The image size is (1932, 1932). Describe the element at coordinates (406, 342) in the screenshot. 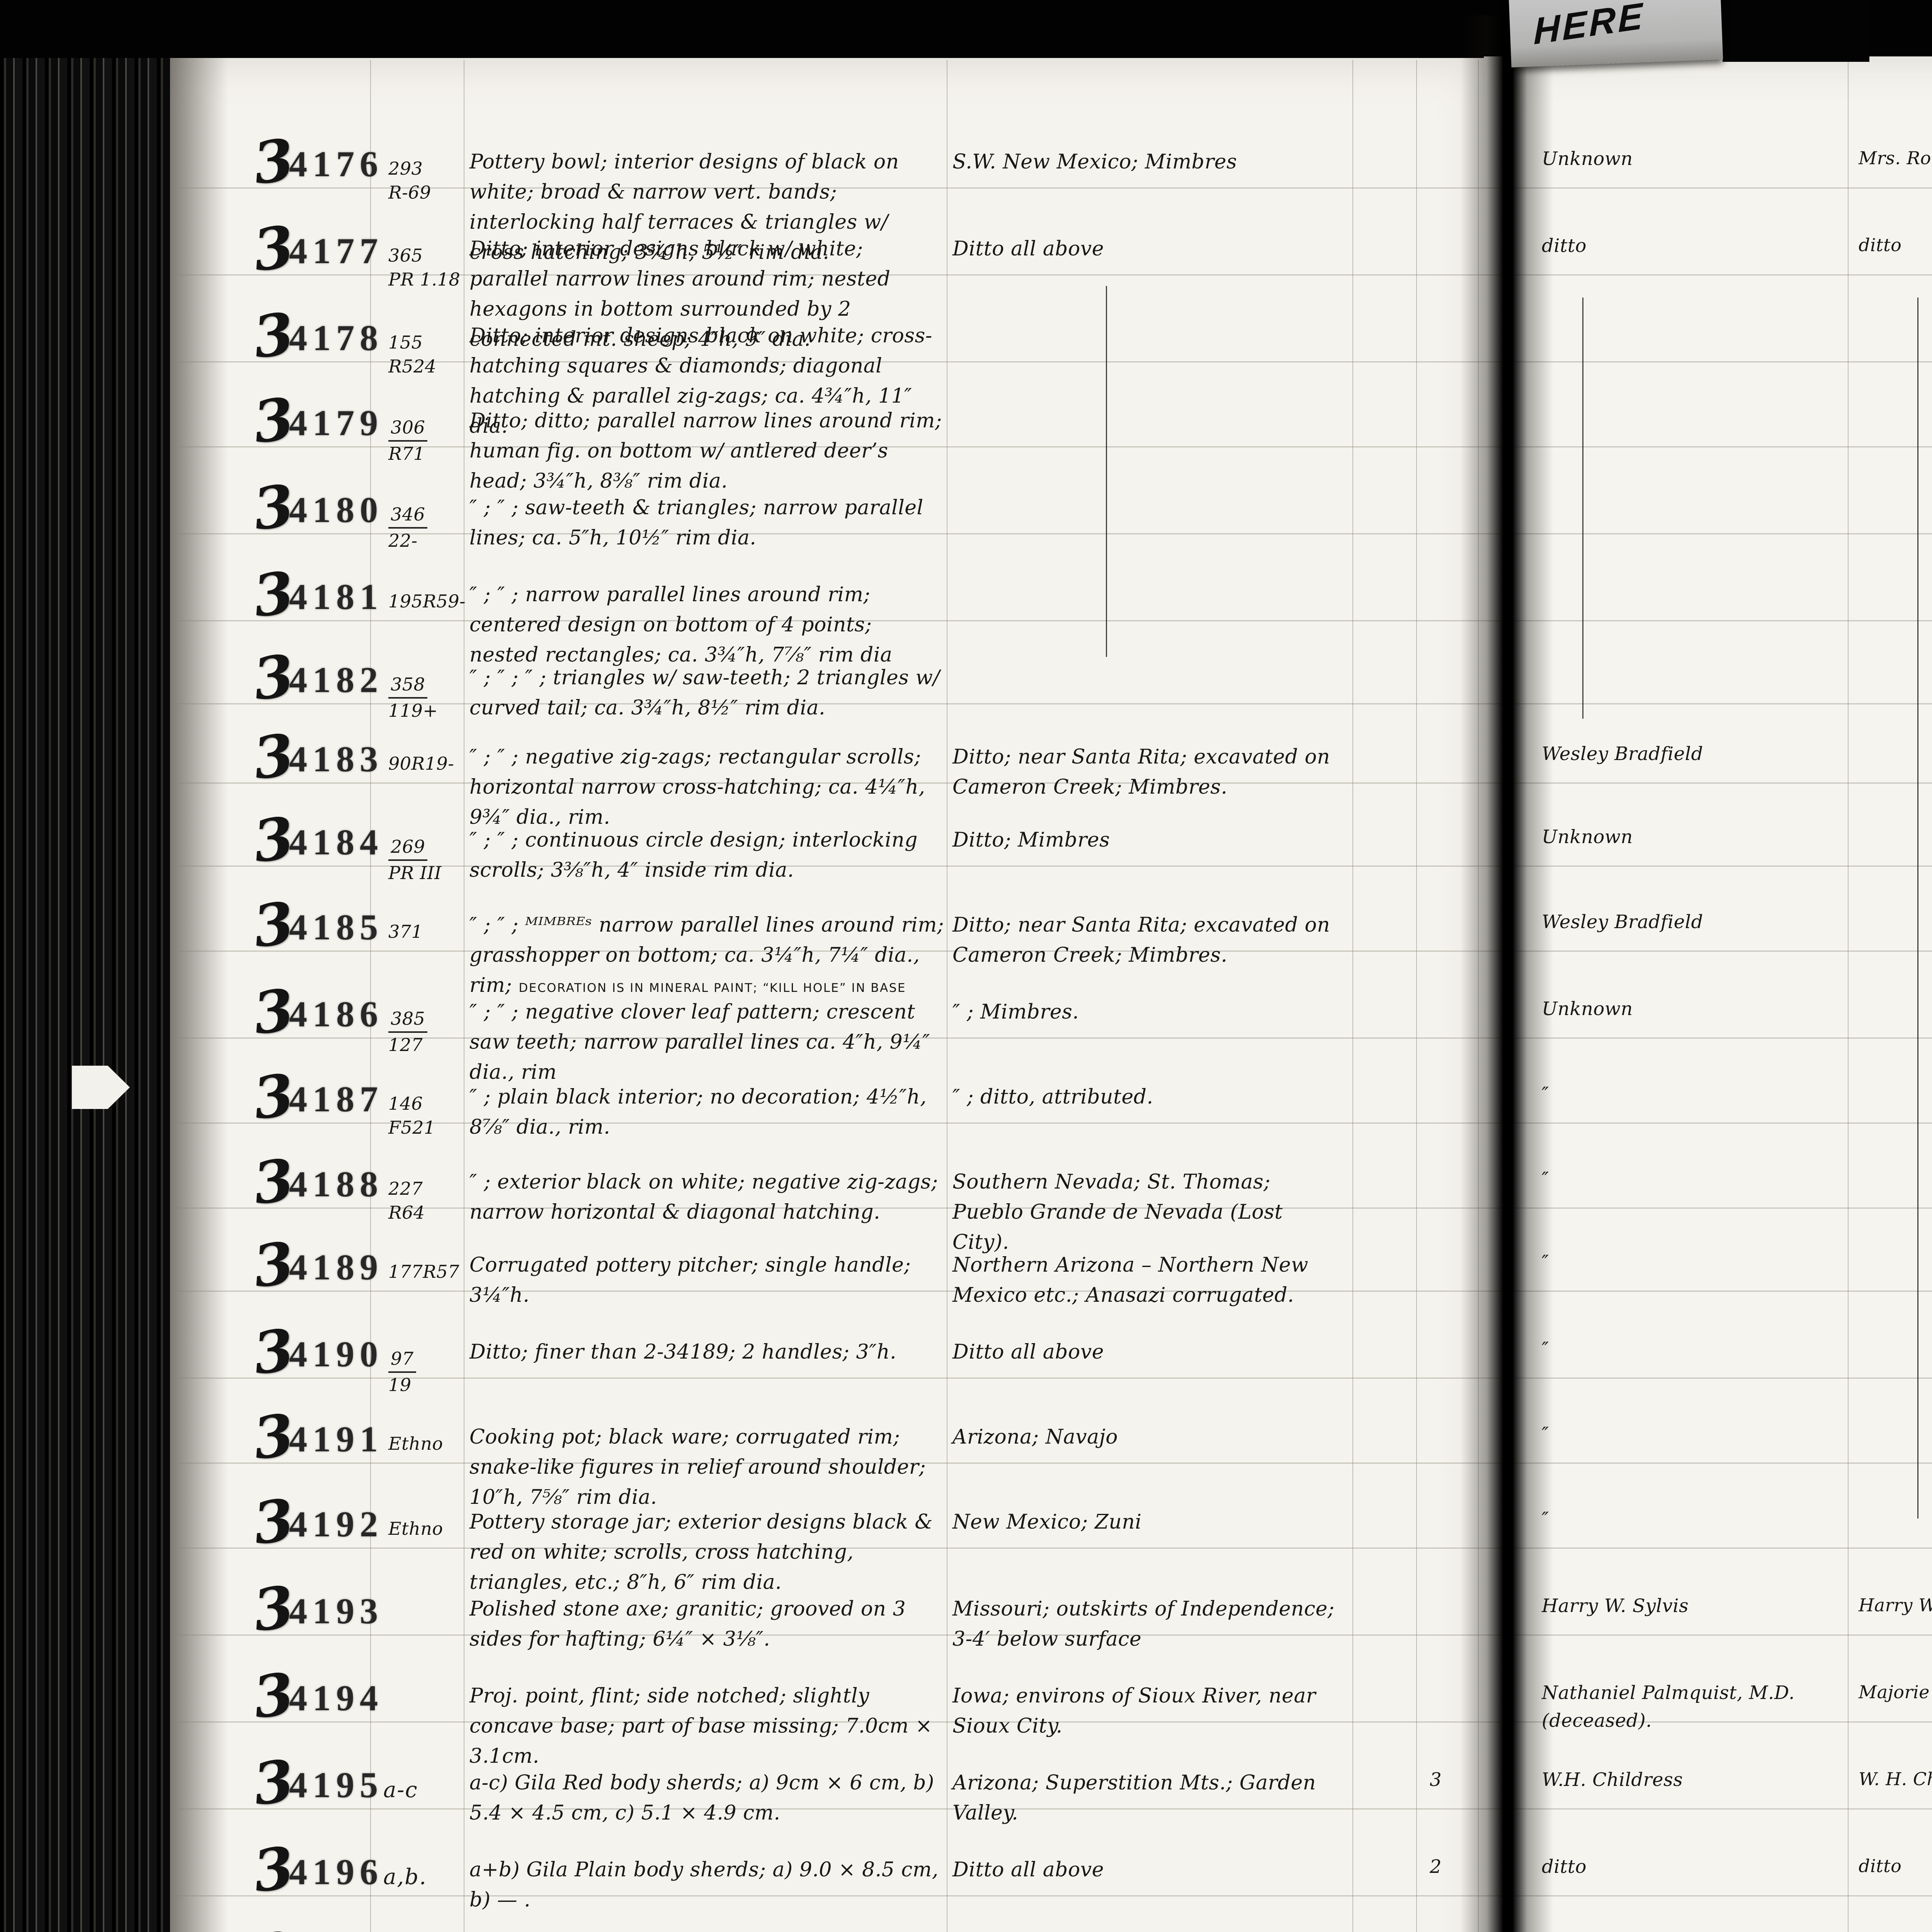

I see `old-number-top: 155` at that location.